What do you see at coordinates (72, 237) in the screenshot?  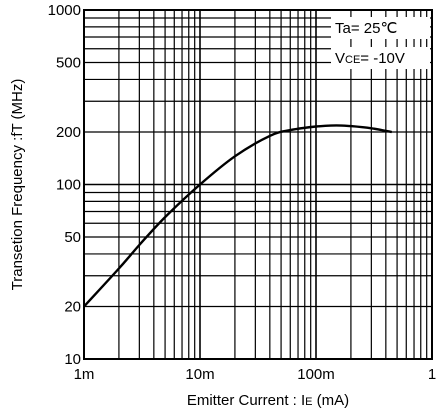 I see `y-tick-label: 50` at bounding box center [72, 237].